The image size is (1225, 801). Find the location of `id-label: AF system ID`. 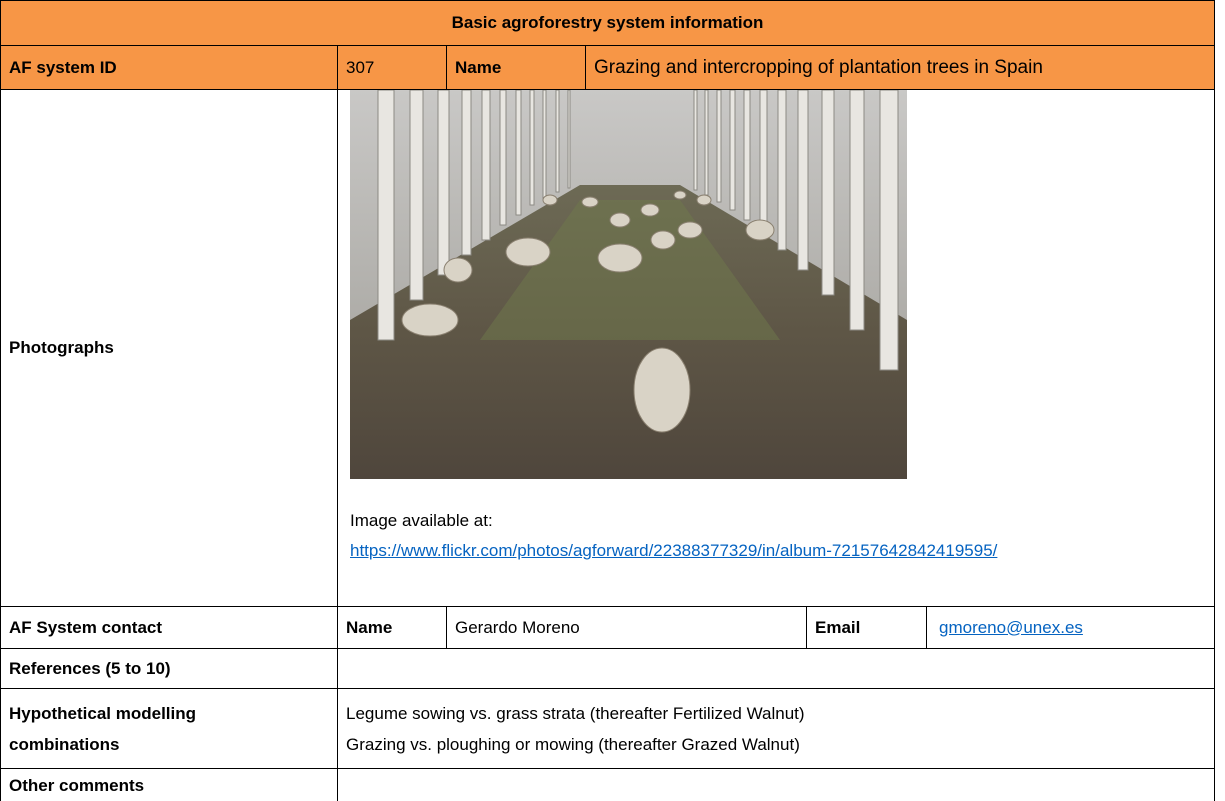

id-label: AF system ID is located at coordinates (169, 67).